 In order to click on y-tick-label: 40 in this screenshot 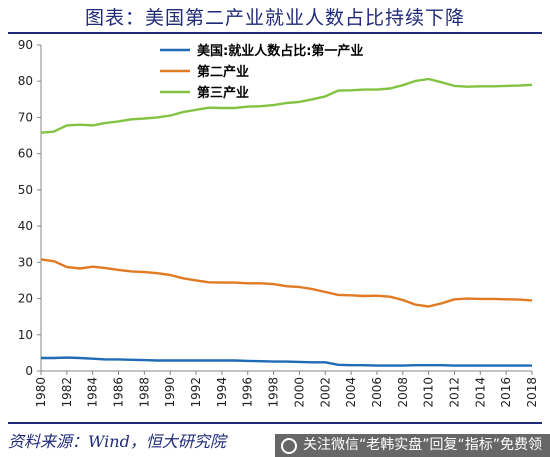, I will do `click(25, 226)`.